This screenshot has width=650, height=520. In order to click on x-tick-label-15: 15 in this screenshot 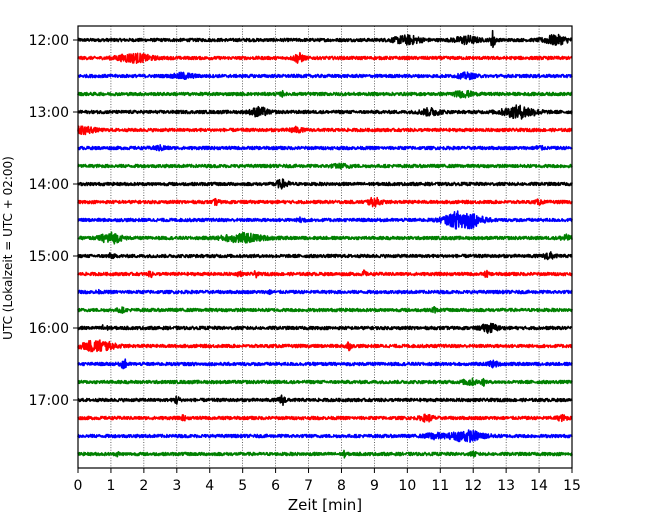, I will do `click(572, 486)`.